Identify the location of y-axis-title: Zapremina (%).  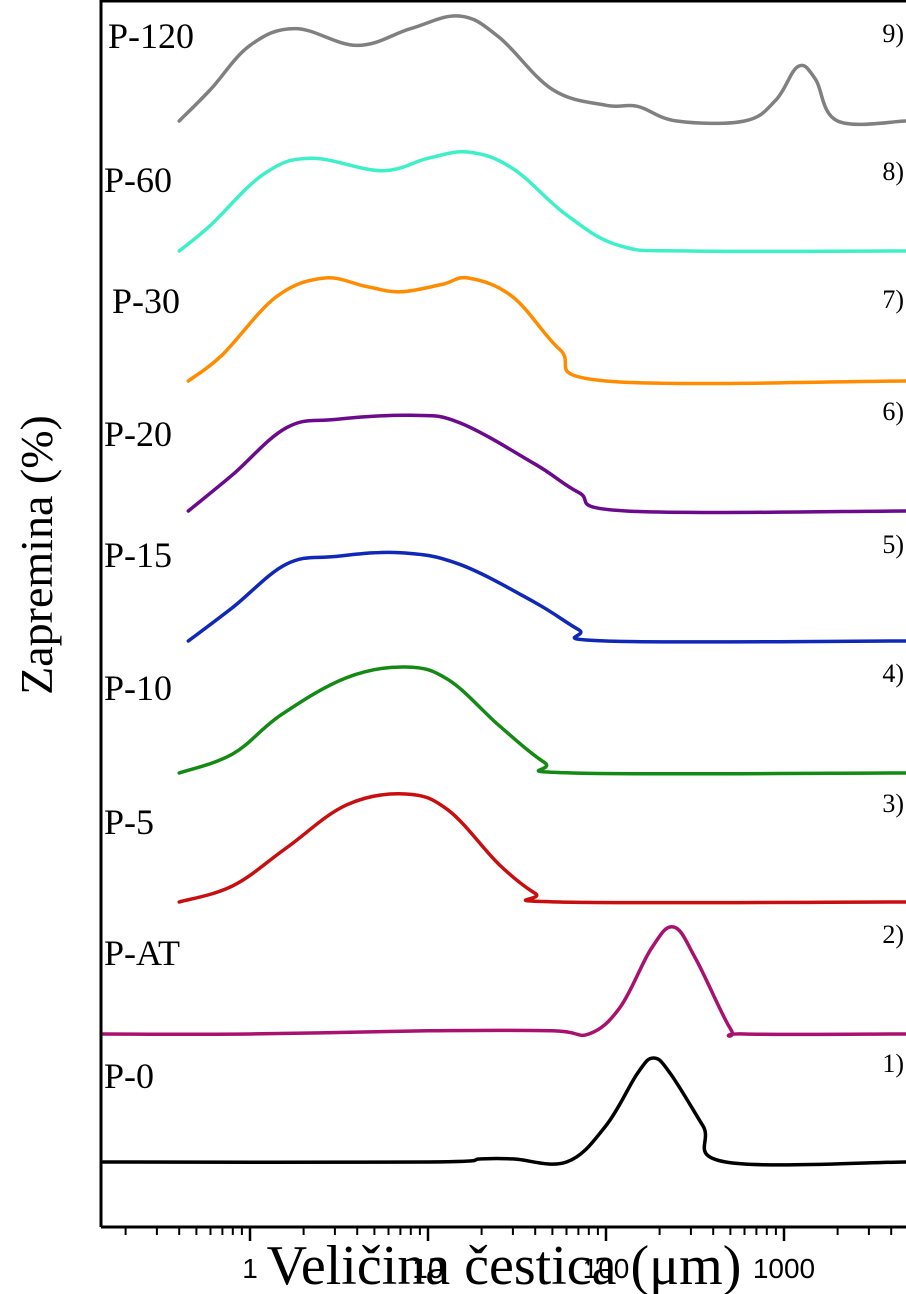
(36, 555).